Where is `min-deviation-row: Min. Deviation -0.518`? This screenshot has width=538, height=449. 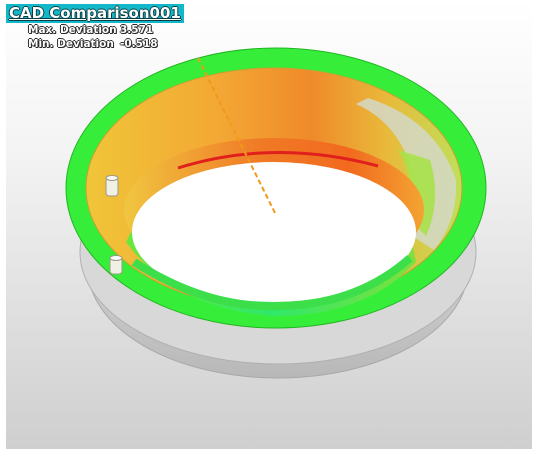
min-deviation-row: Min. Deviation -0.518 is located at coordinates (106, 44).